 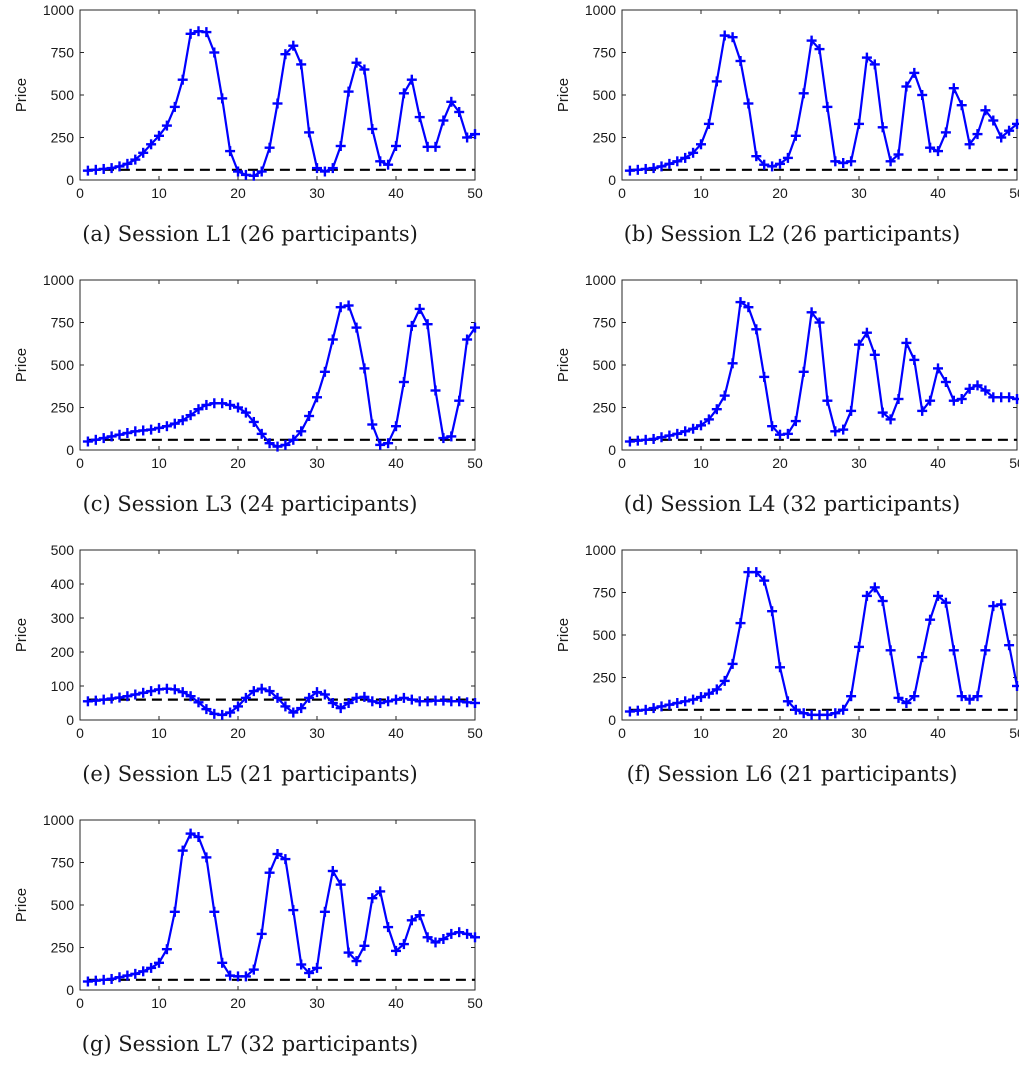 I want to click on y-axis-label: Price, so click(x=563, y=95).